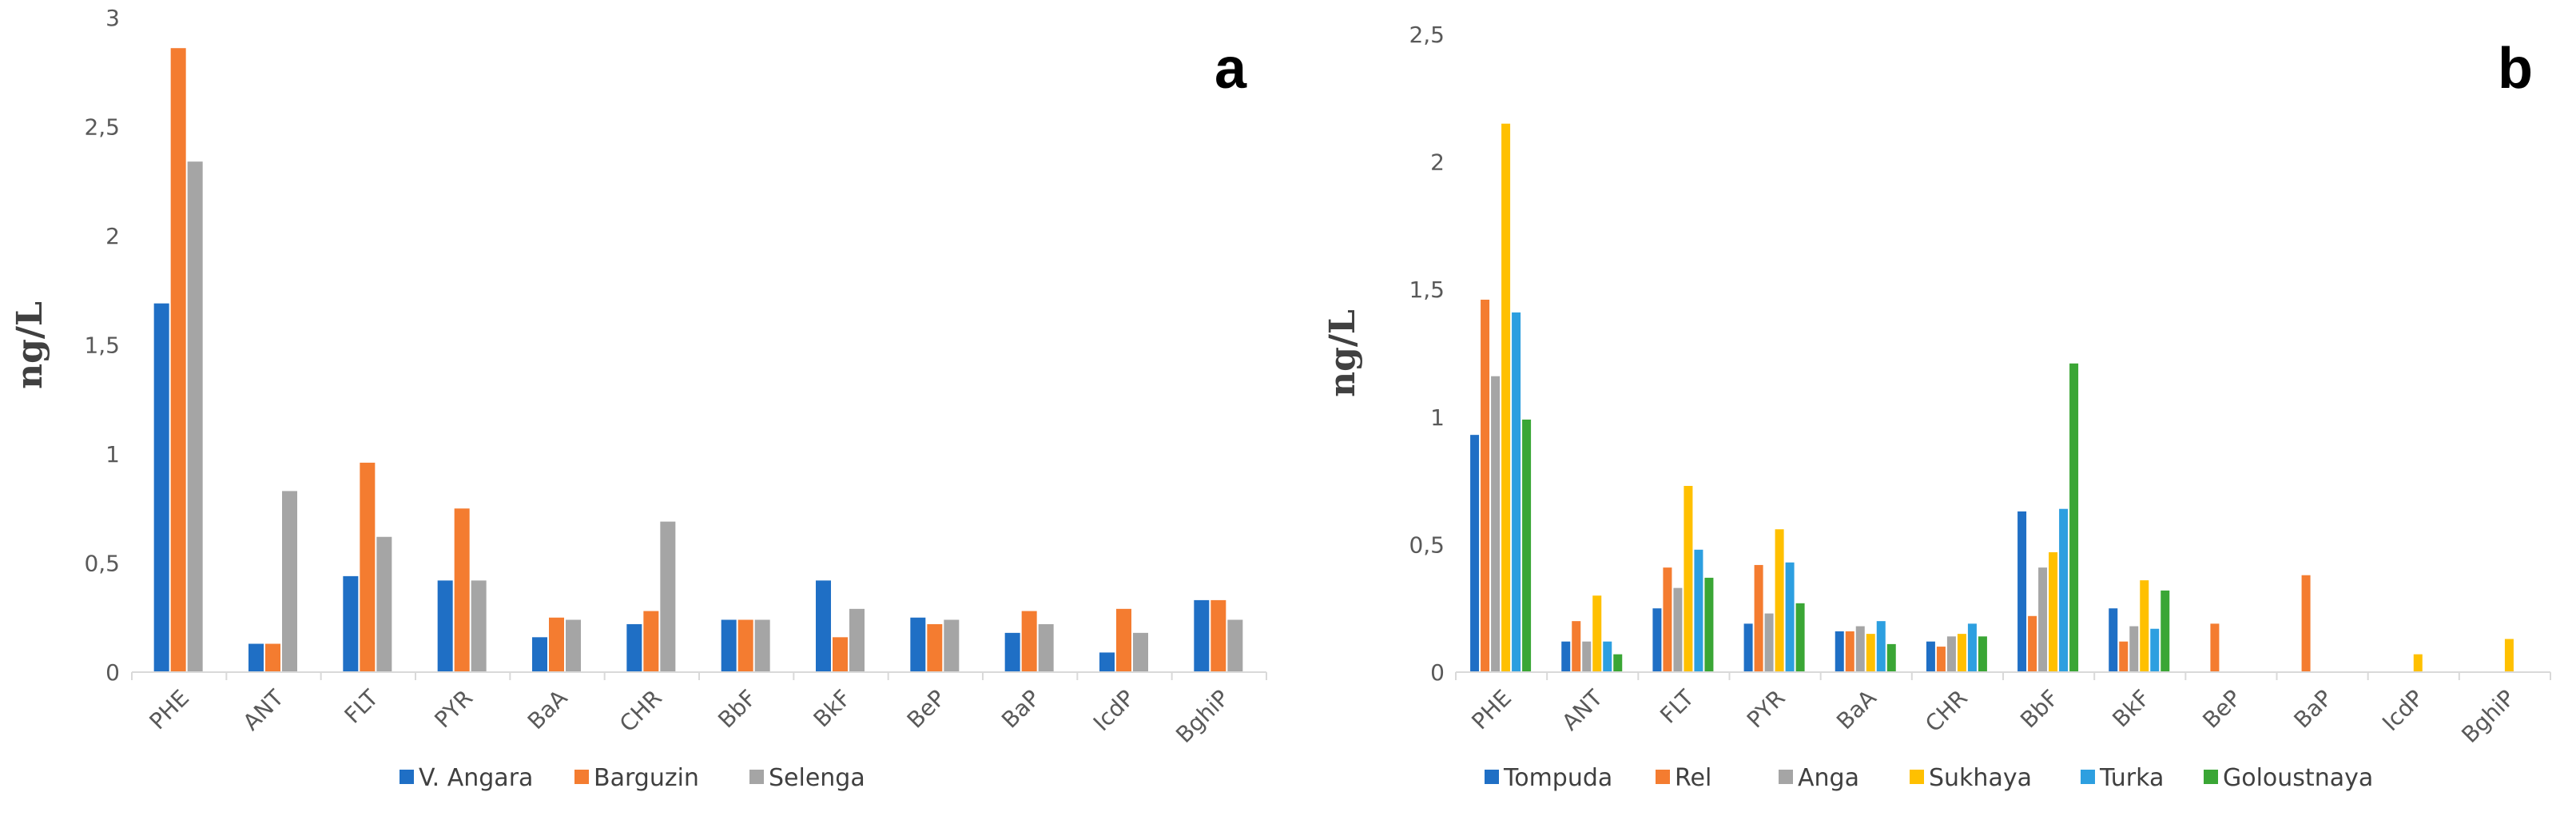  What do you see at coordinates (1930, 656) in the screenshot?
I see `bar-tompuda-chr` at bounding box center [1930, 656].